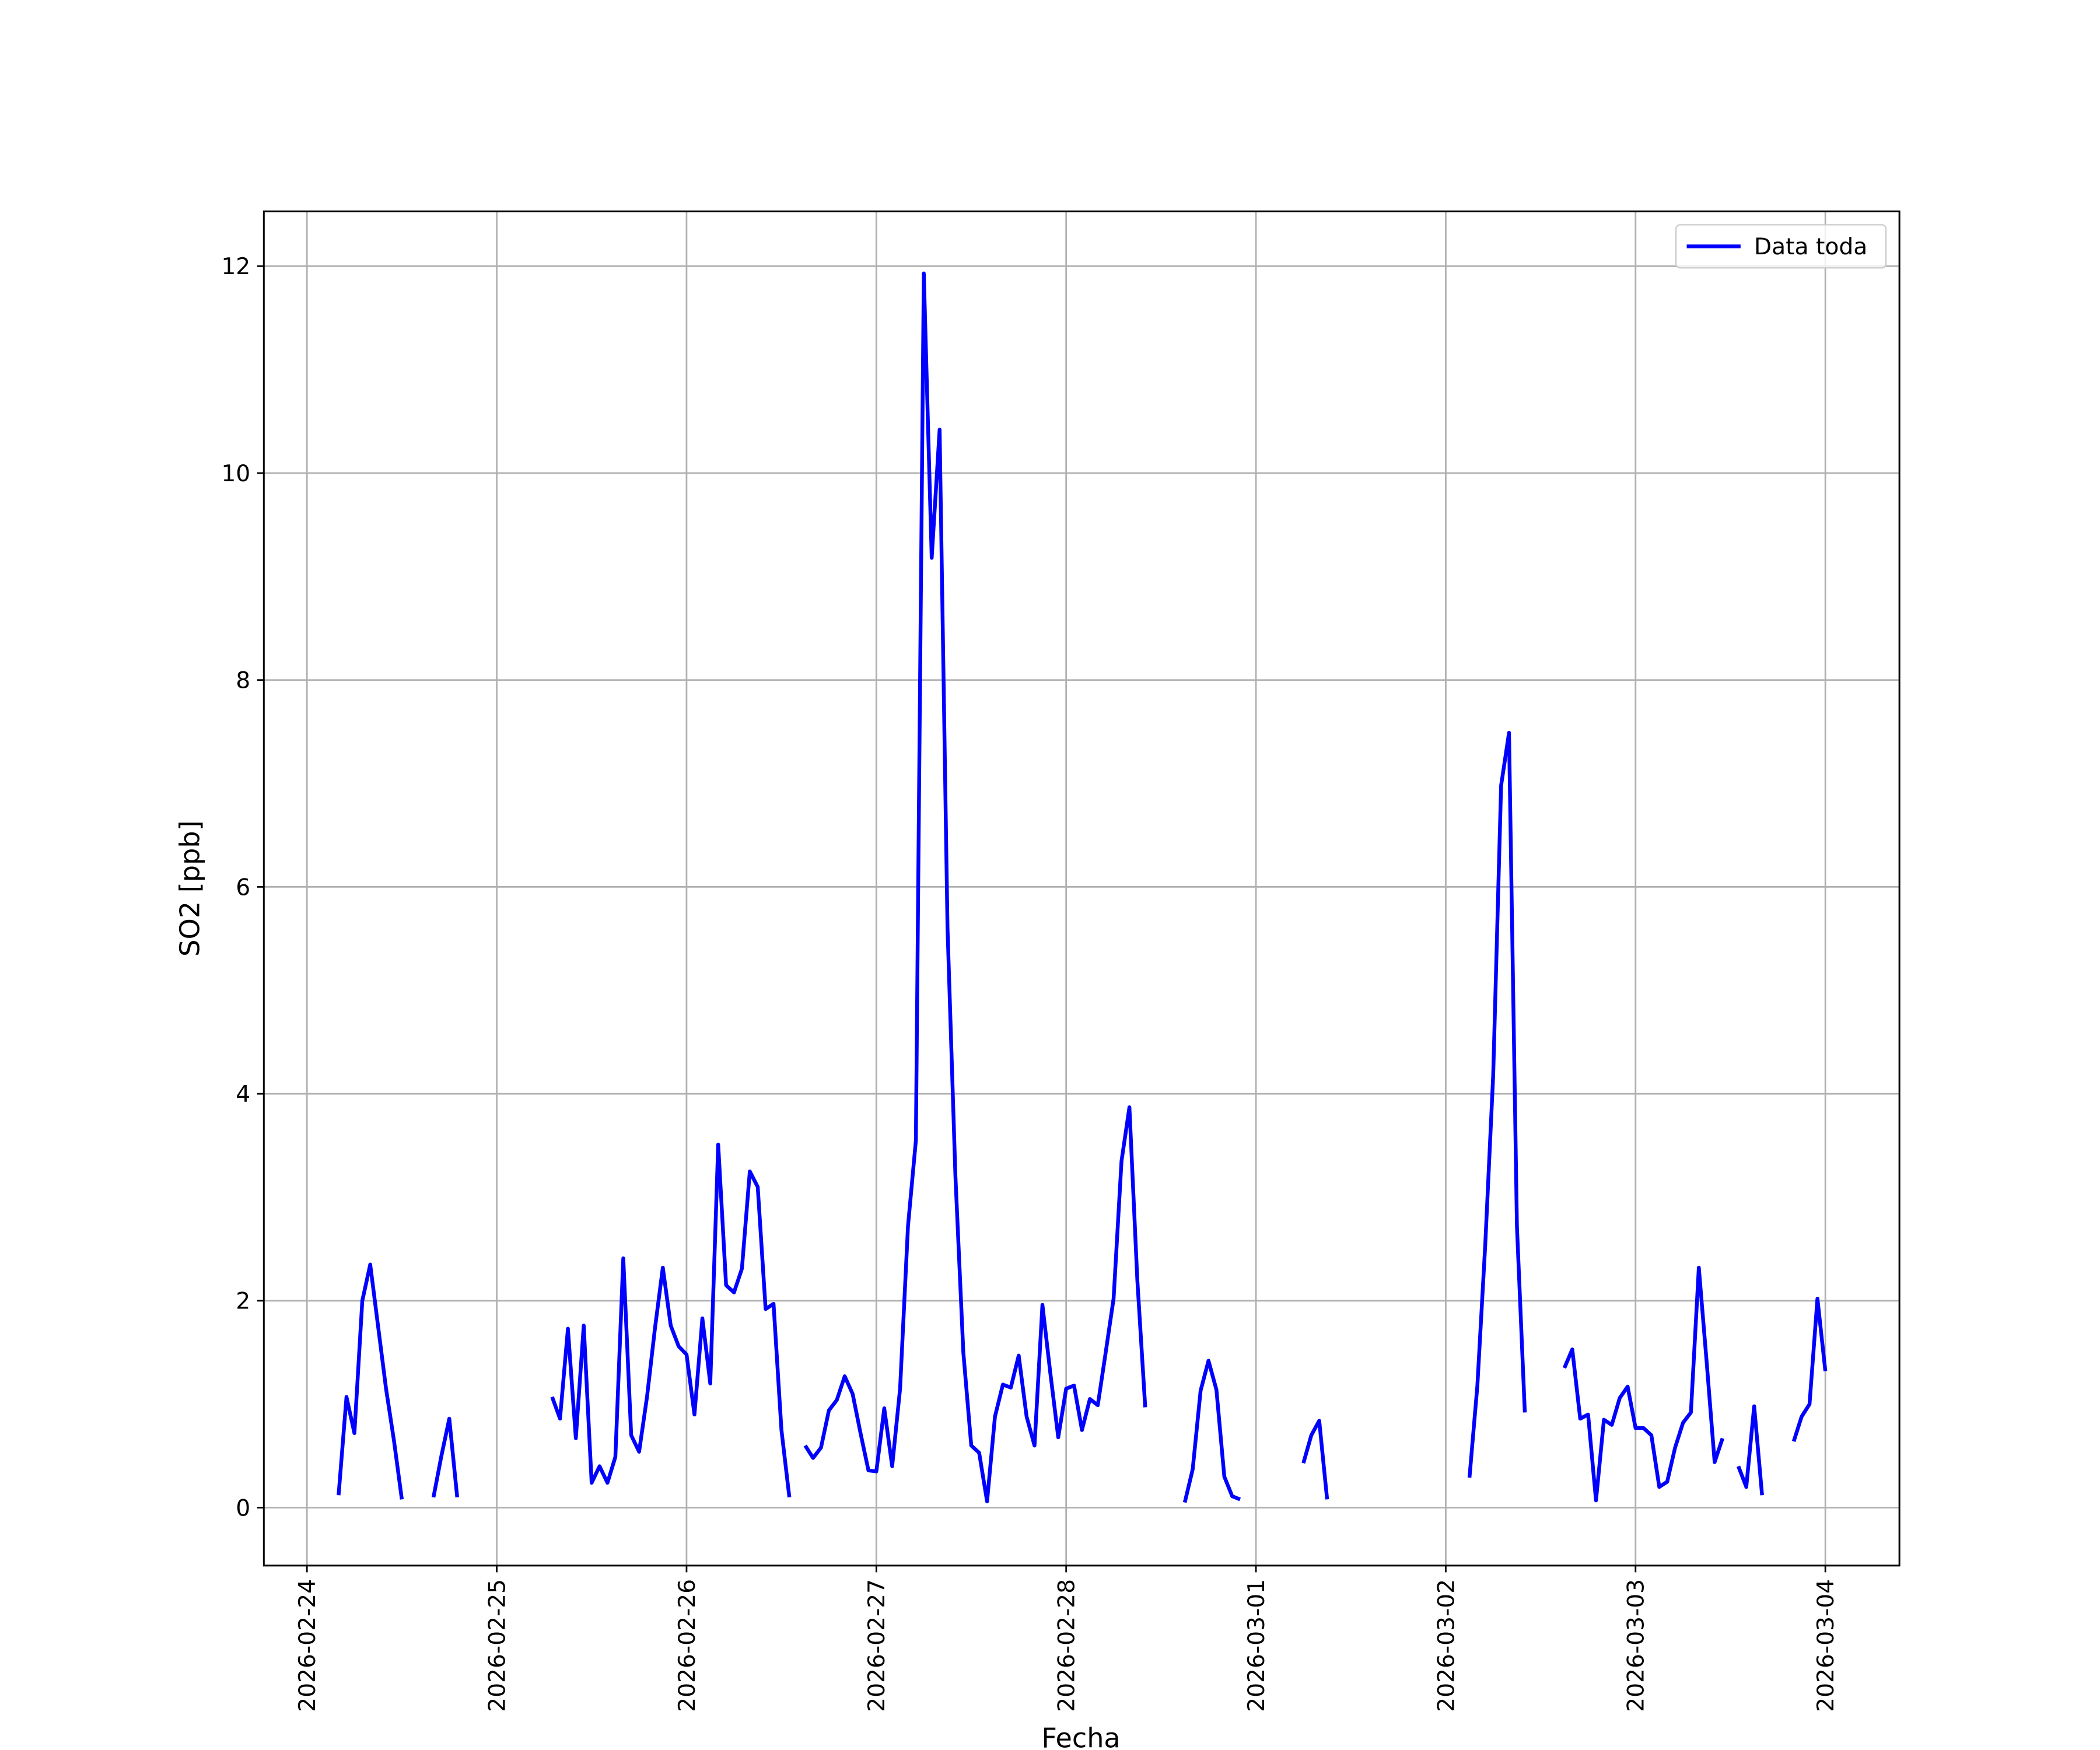 The image size is (2100, 1750). Describe the element at coordinates (1810, 247) in the screenshot. I see `legend-label: Data toda` at that location.